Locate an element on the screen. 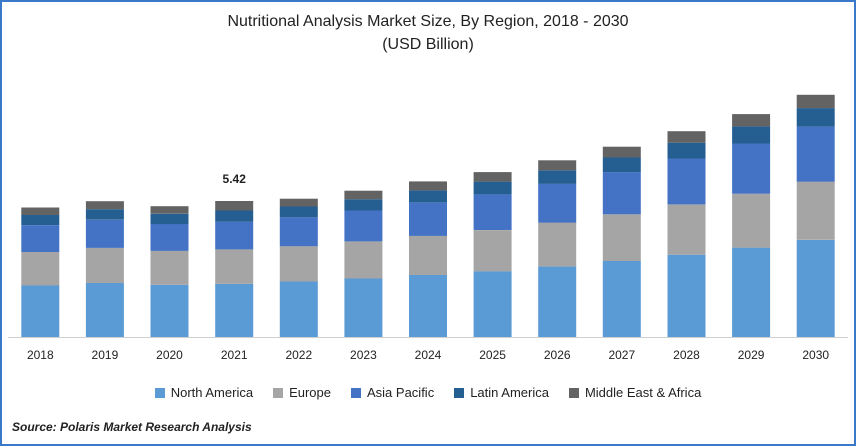  bar-2027-asia-pacific is located at coordinates (621, 193).